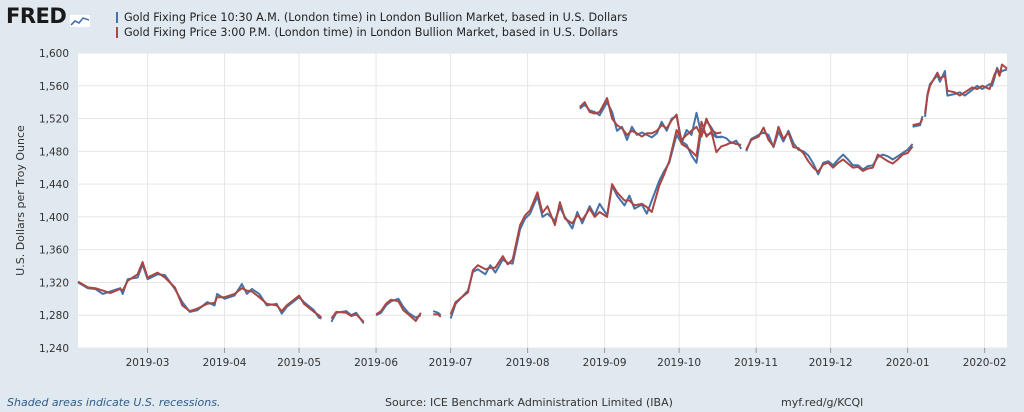 The width and height of the screenshot is (1024, 412). I want to click on y-tick-label: 1,360, so click(54, 251).